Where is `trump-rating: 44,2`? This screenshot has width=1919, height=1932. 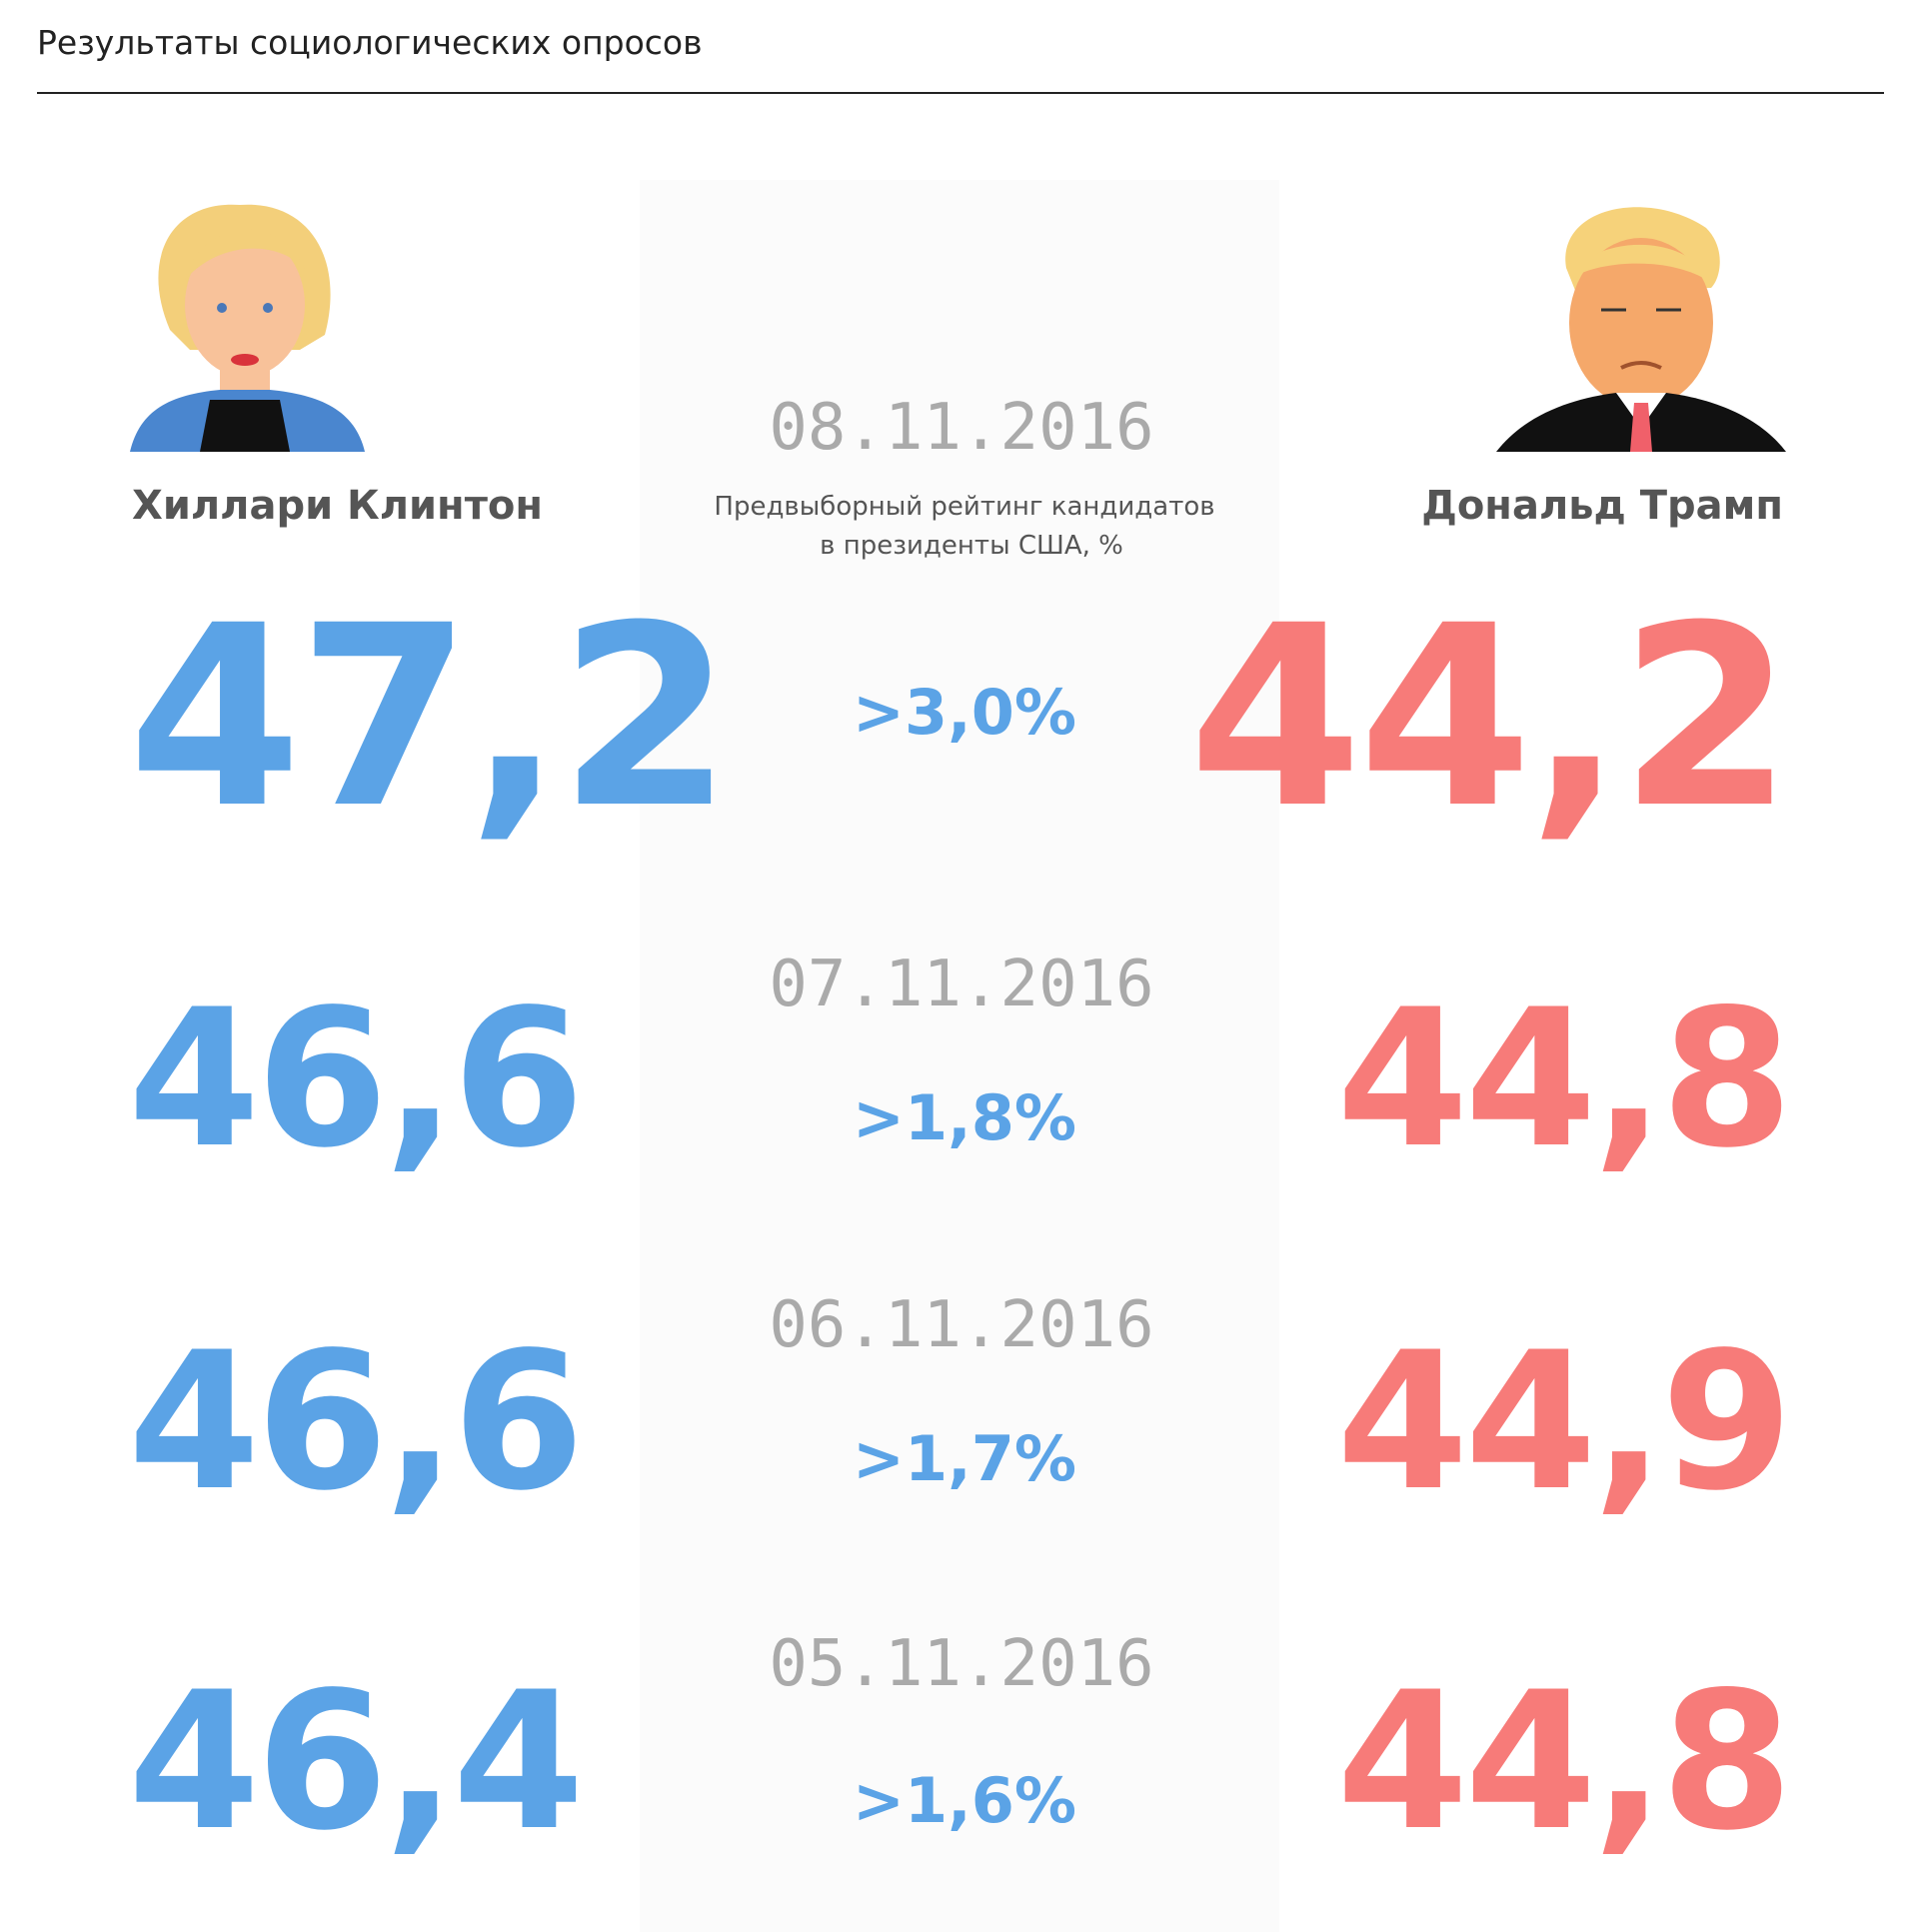 trump-rating: 44,2 is located at coordinates (1491, 717).